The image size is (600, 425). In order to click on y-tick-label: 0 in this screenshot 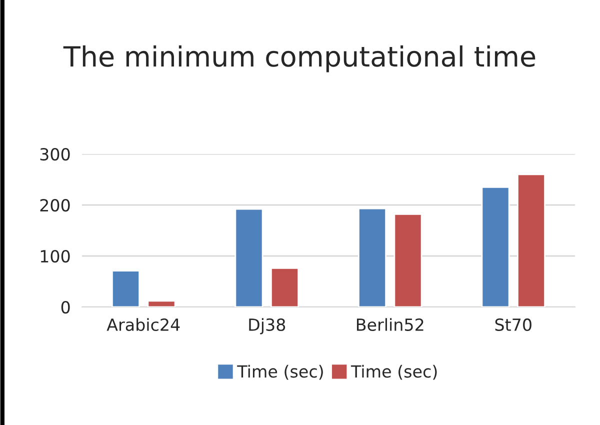, I will do `click(65, 307)`.